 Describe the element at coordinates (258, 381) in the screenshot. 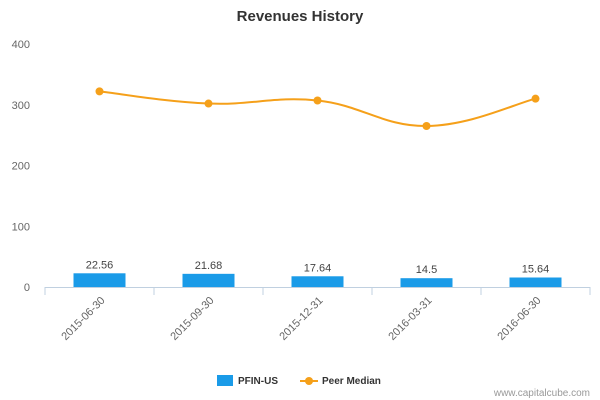

I see `legend-label-pfin-us: PFIN-US` at that location.